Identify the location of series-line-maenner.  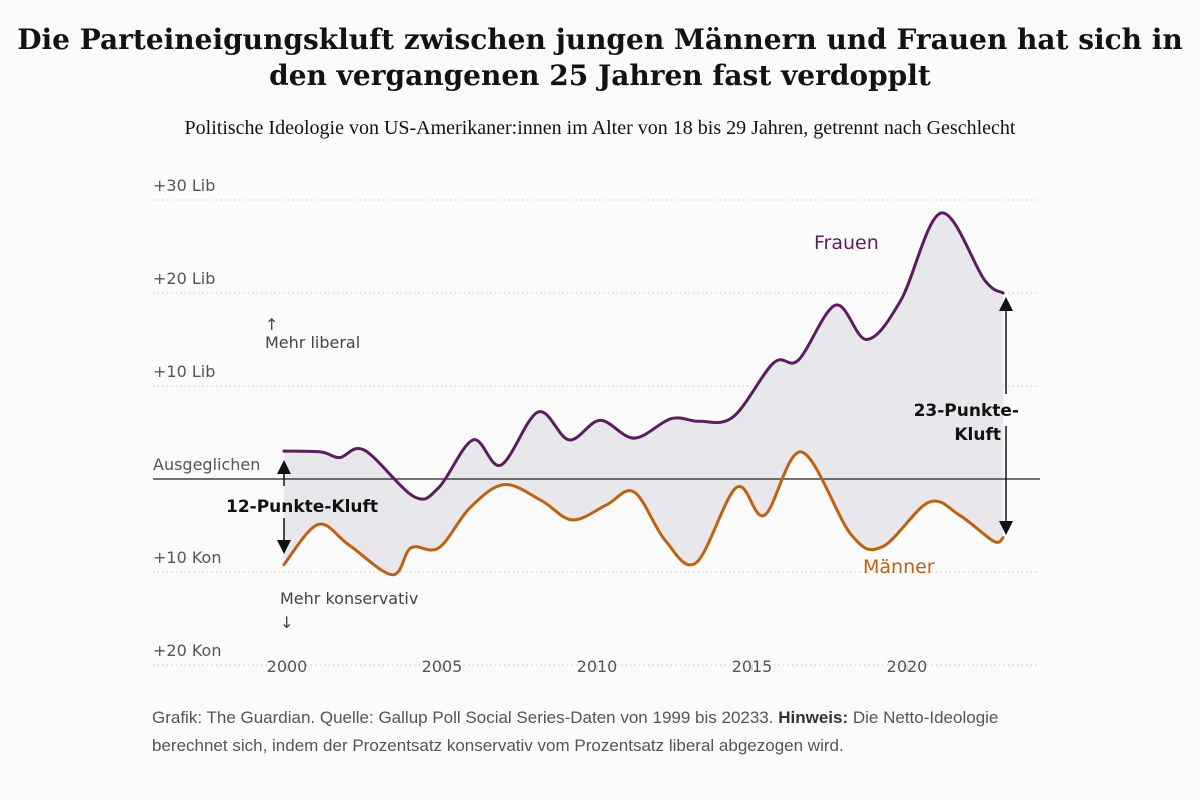
(643, 513).